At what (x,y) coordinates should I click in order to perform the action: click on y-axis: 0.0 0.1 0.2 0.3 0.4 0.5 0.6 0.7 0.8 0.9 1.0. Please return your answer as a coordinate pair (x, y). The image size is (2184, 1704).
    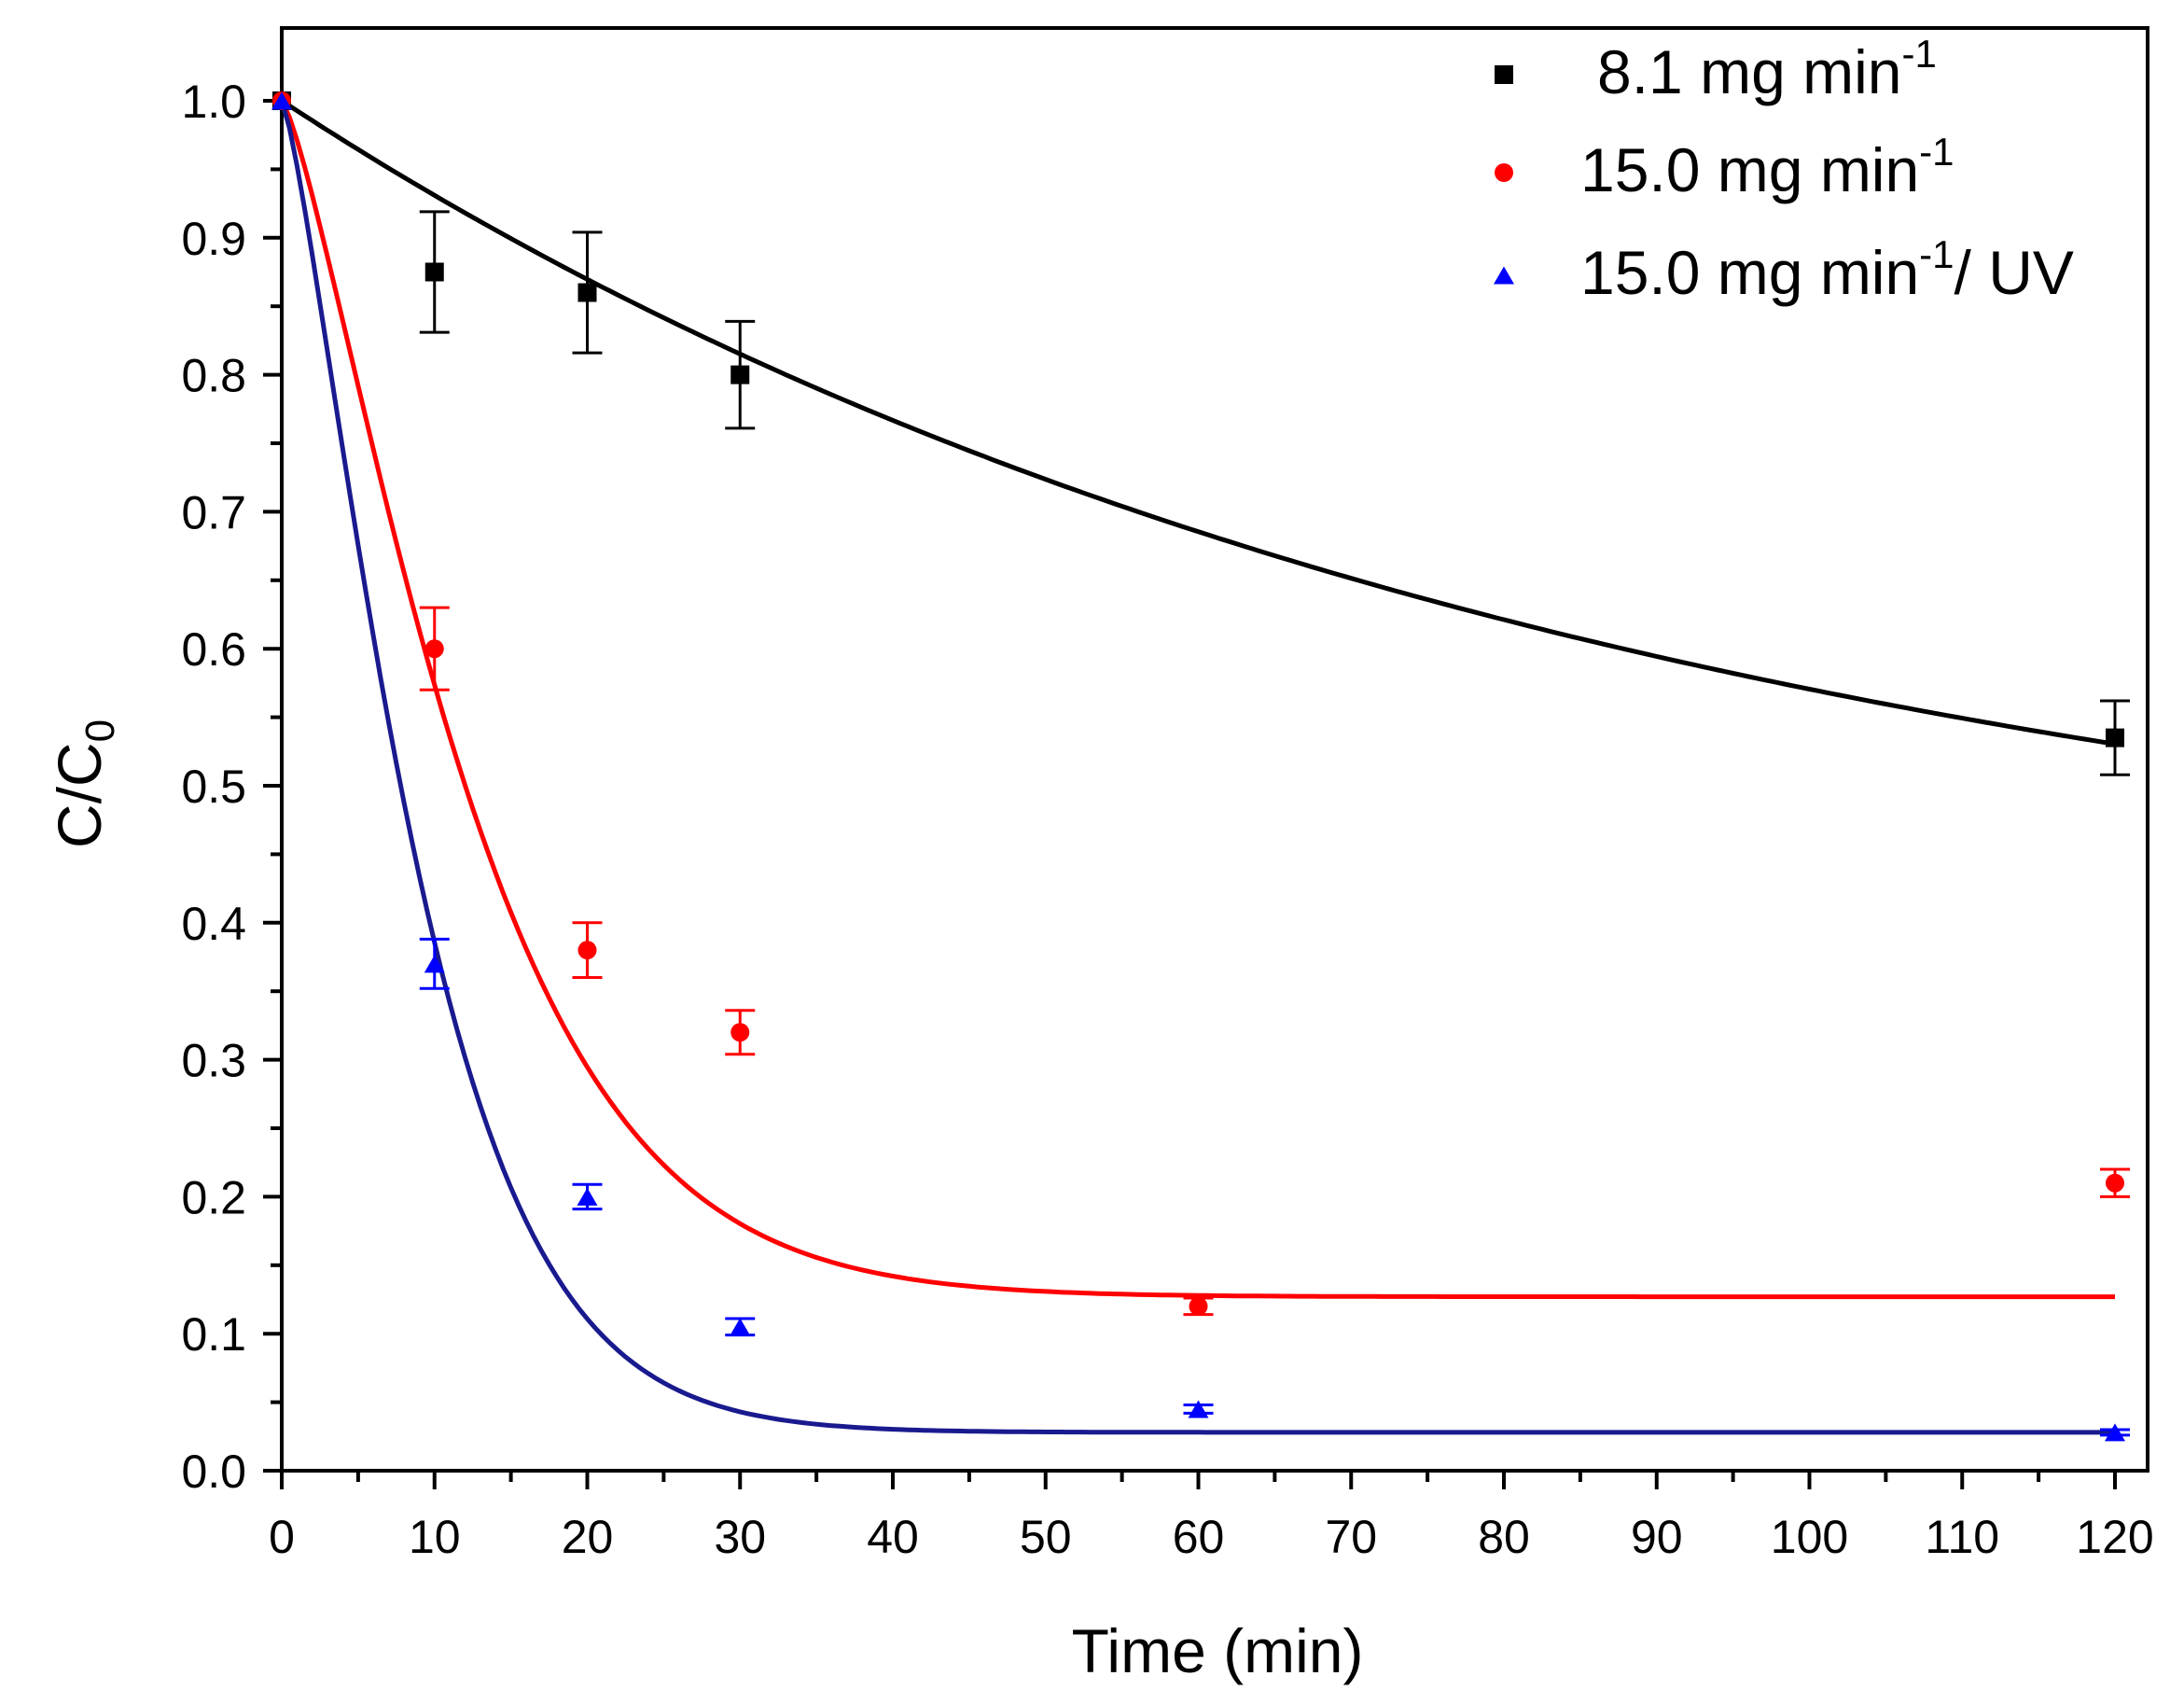
    Looking at the image, I should click on (231, 787).